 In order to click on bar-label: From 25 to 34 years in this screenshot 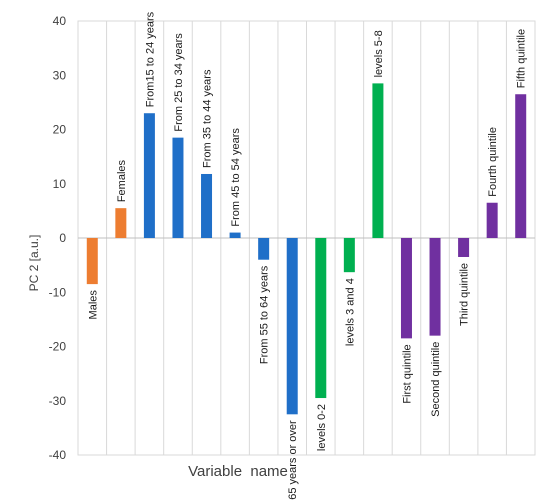, I will do `click(179, 82)`.